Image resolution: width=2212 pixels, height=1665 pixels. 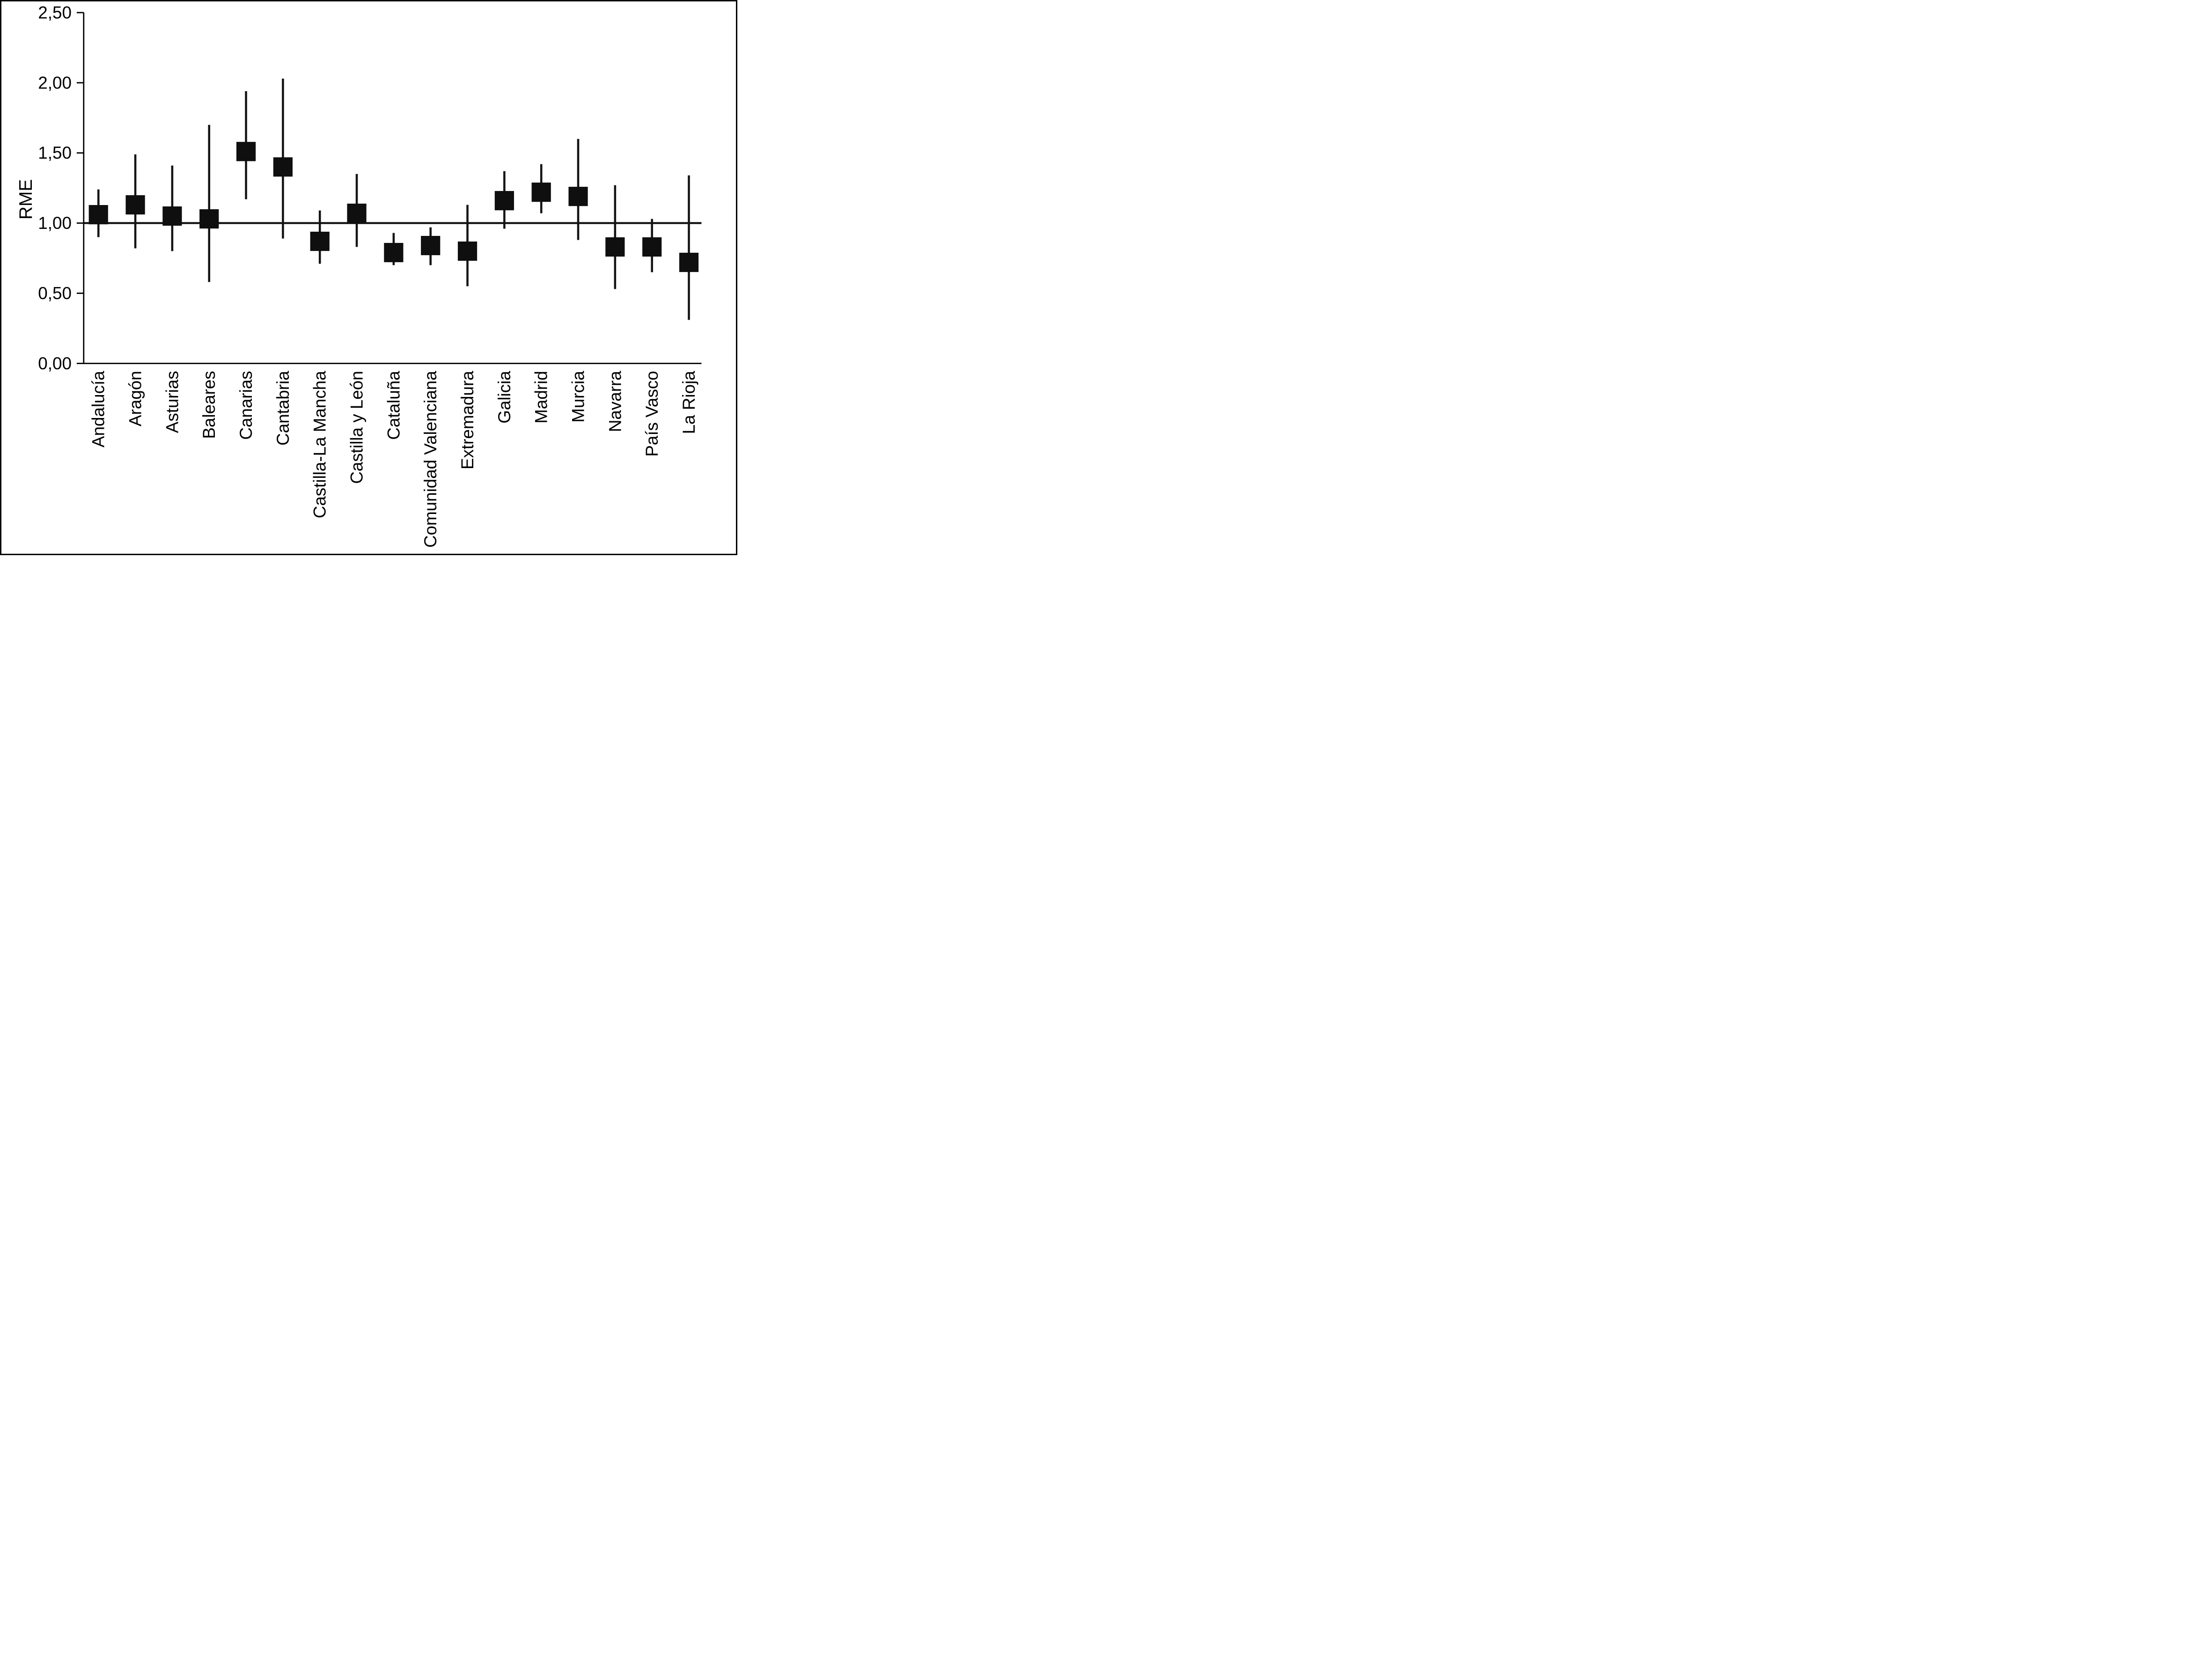 I want to click on y-tick-label: 0,00, so click(x=55, y=363).